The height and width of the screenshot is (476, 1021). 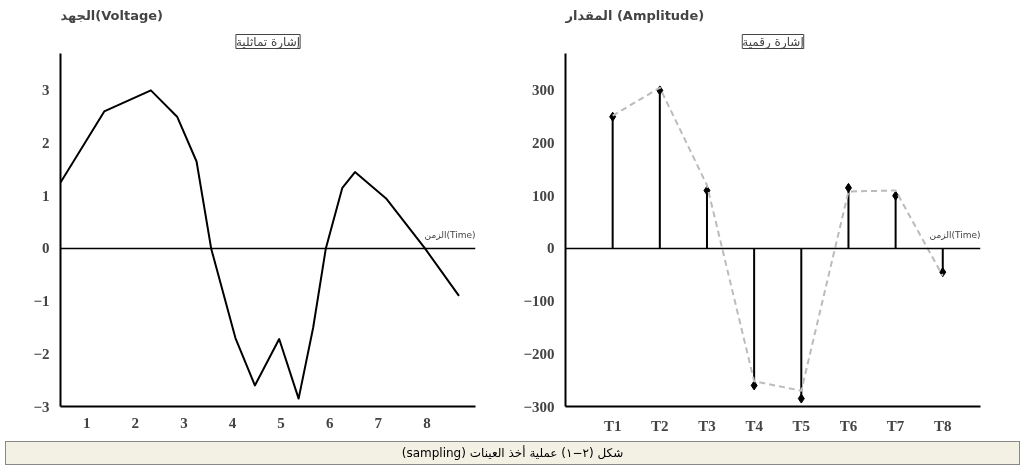 What do you see at coordinates (512, 453) in the screenshot?
I see `text: شكل (٢−١) عملية أخذ العينات (sampling)` at bounding box center [512, 453].